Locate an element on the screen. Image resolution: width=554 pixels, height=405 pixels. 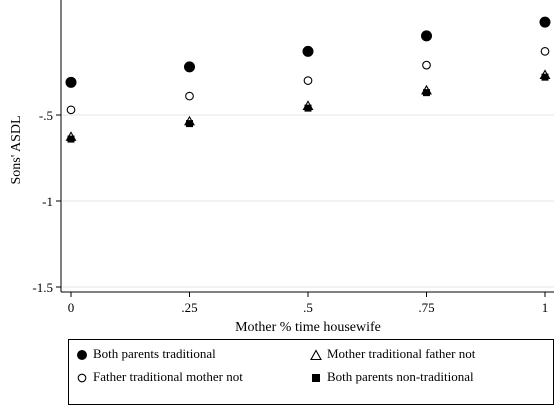
x-tick-label: .5 is located at coordinates (308, 307).